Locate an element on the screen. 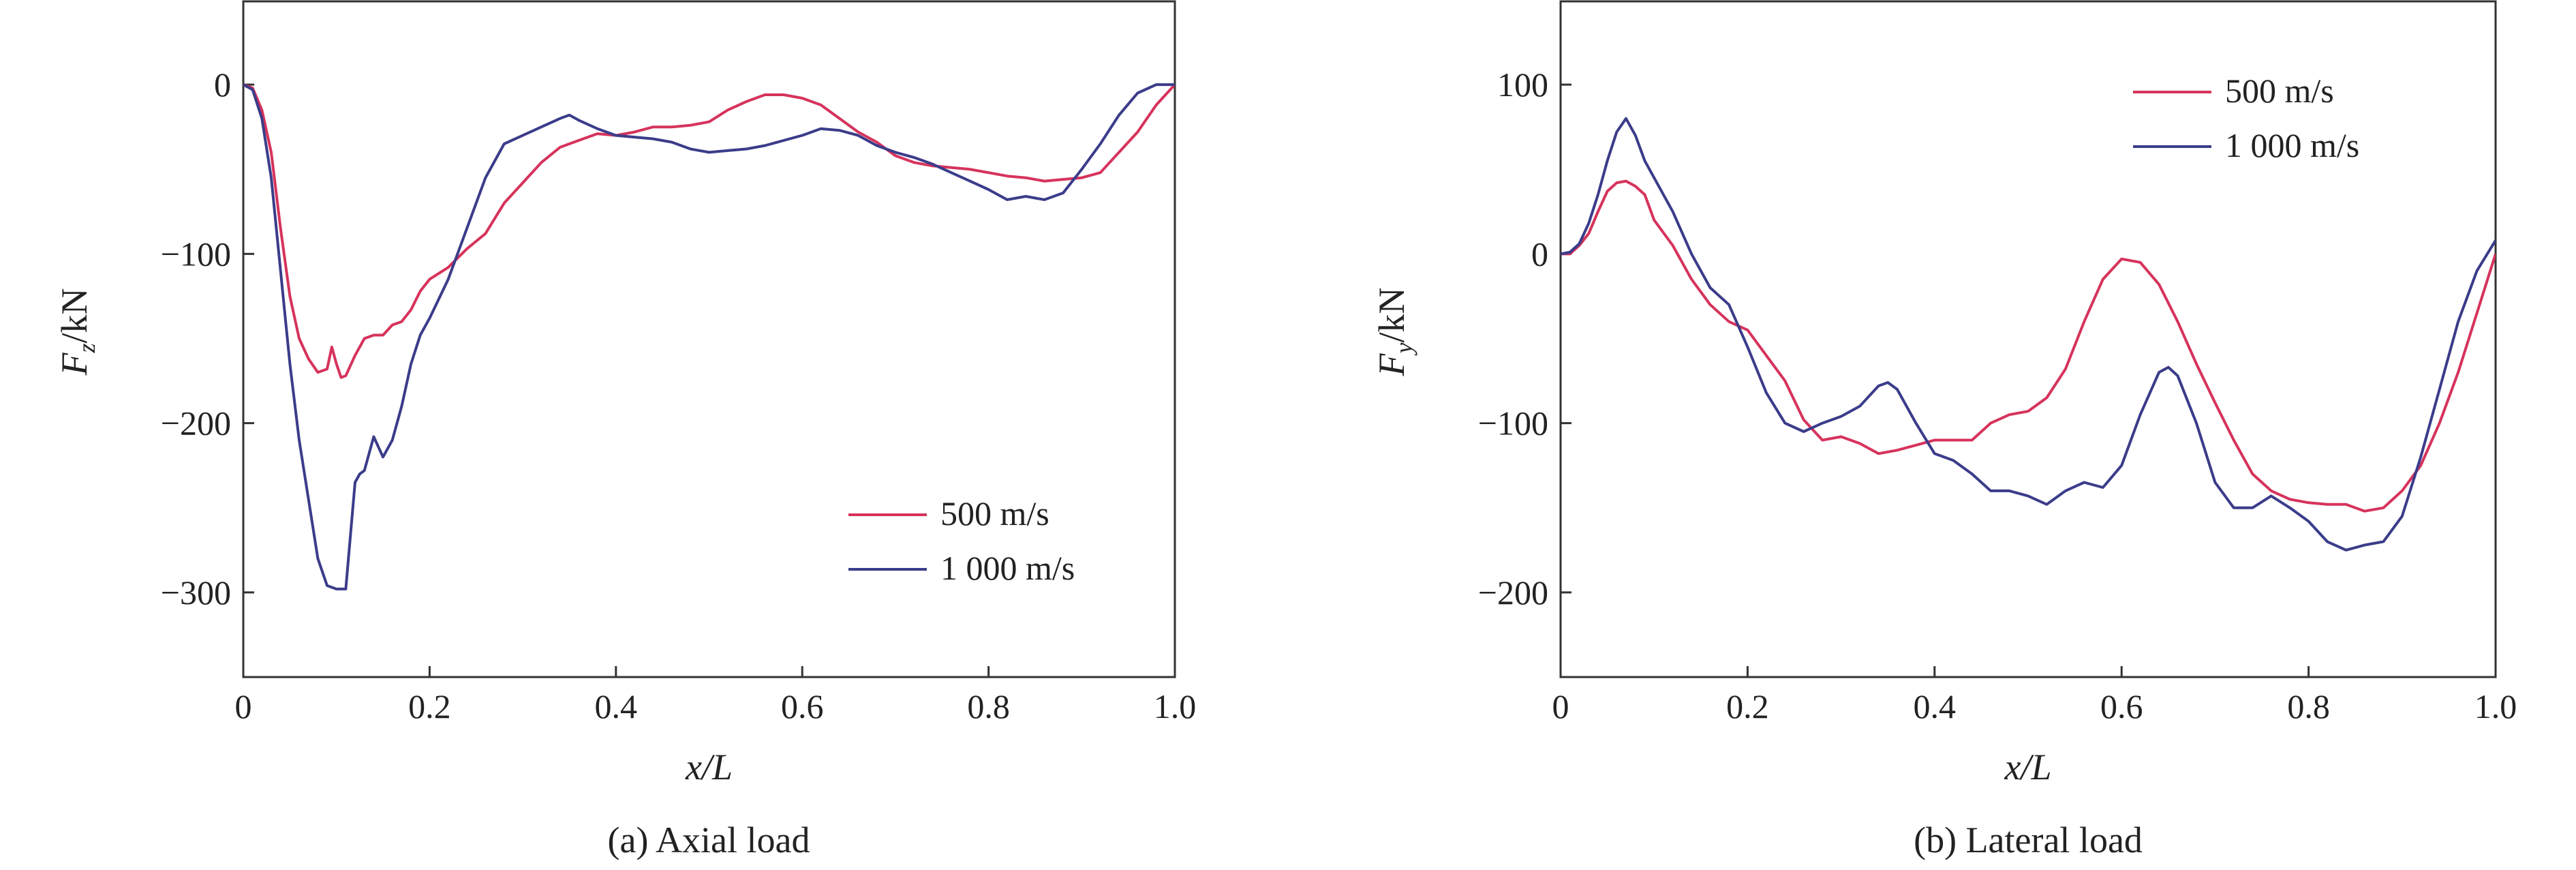 Image resolution: width=2576 pixels, height=870 pixels. y-axis-title: Fz/kN is located at coordinates (77, 332).